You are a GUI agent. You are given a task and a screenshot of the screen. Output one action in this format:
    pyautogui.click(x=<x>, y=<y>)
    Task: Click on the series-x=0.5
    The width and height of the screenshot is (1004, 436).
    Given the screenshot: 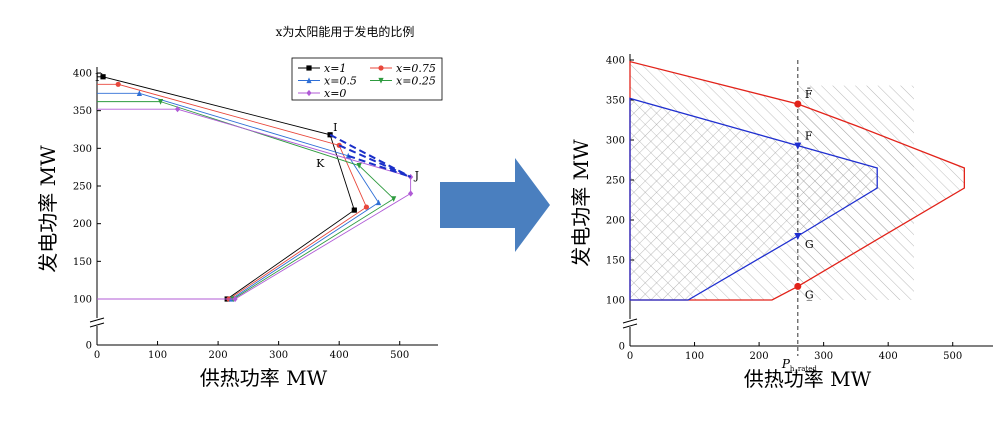 What is the action you would take?
    pyautogui.click(x=239, y=196)
    